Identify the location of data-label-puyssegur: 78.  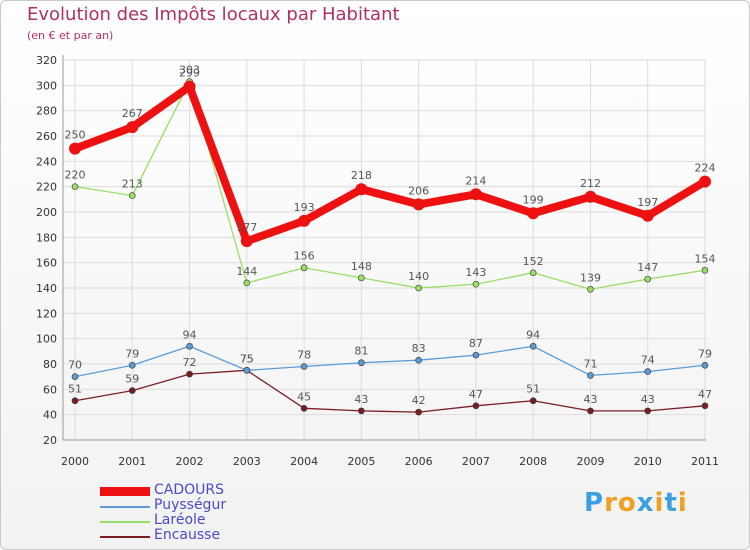
(304, 355).